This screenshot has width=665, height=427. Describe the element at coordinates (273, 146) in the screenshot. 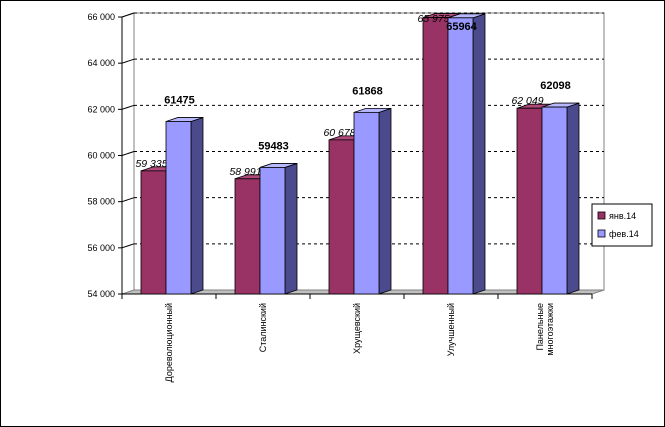

I see `data-label-feb: 59483` at that location.